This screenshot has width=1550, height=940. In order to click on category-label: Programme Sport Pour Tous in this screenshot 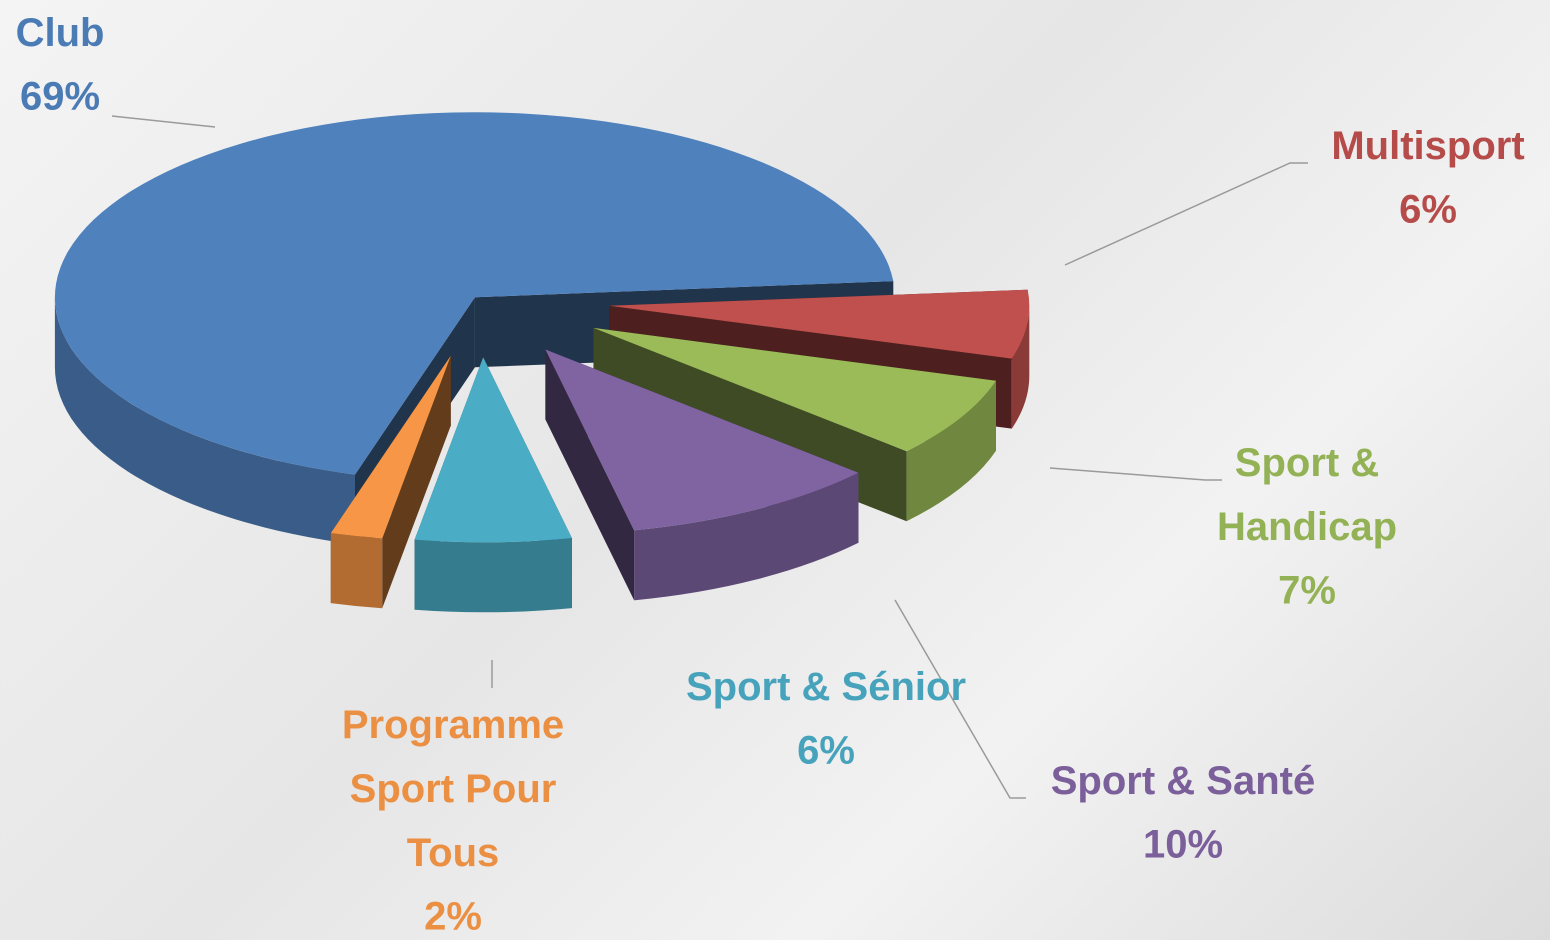, I will do `click(453, 789)`.